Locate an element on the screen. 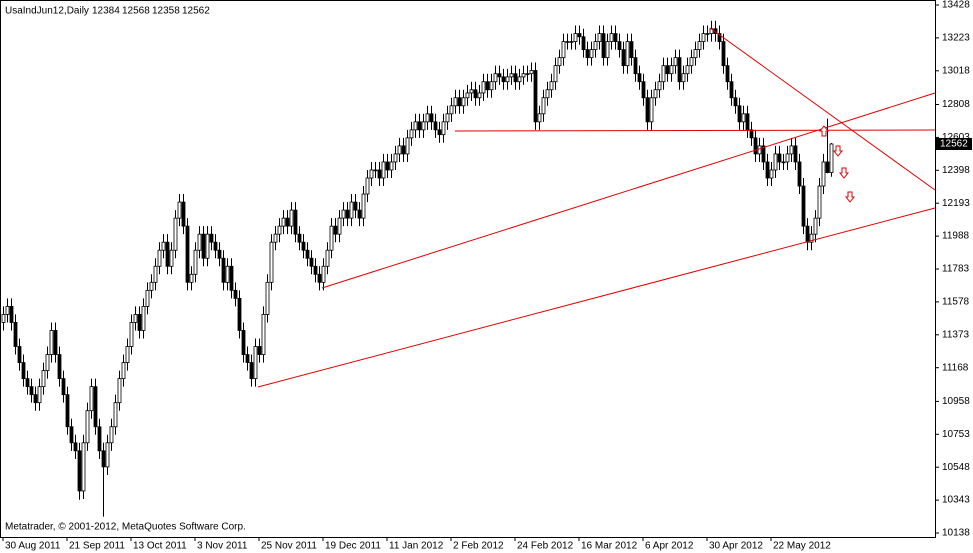  x-tick-label: 30 Apr 2012 is located at coordinates (736, 546).